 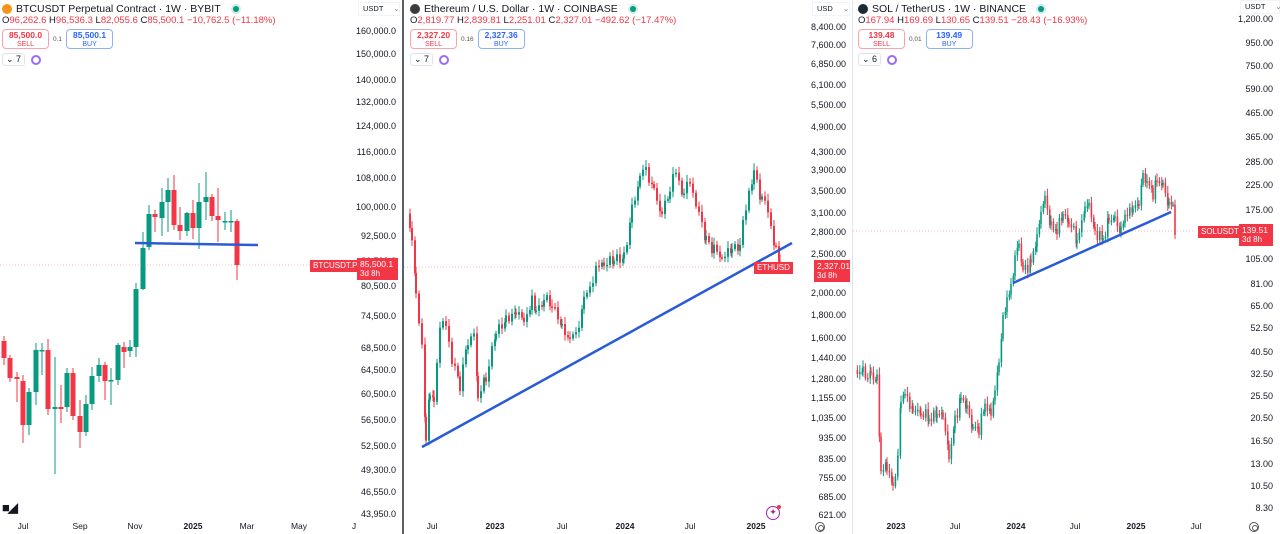 What do you see at coordinates (1261, 396) in the screenshot?
I see `price-tick-label: 25.50` at bounding box center [1261, 396].